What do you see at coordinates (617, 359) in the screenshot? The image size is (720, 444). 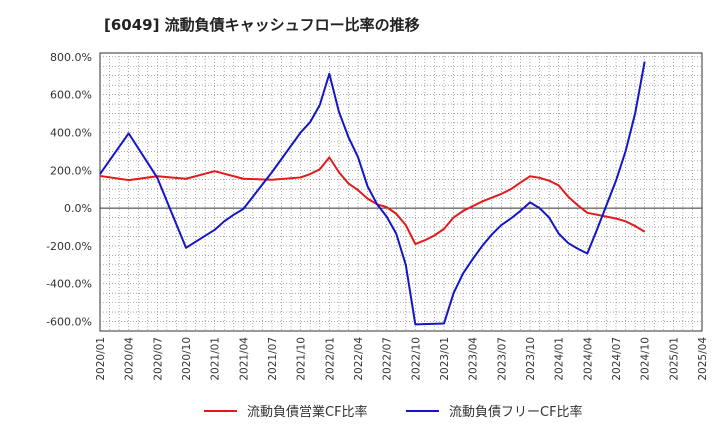 I see `x-tick-label: 2024/07` at bounding box center [617, 359].